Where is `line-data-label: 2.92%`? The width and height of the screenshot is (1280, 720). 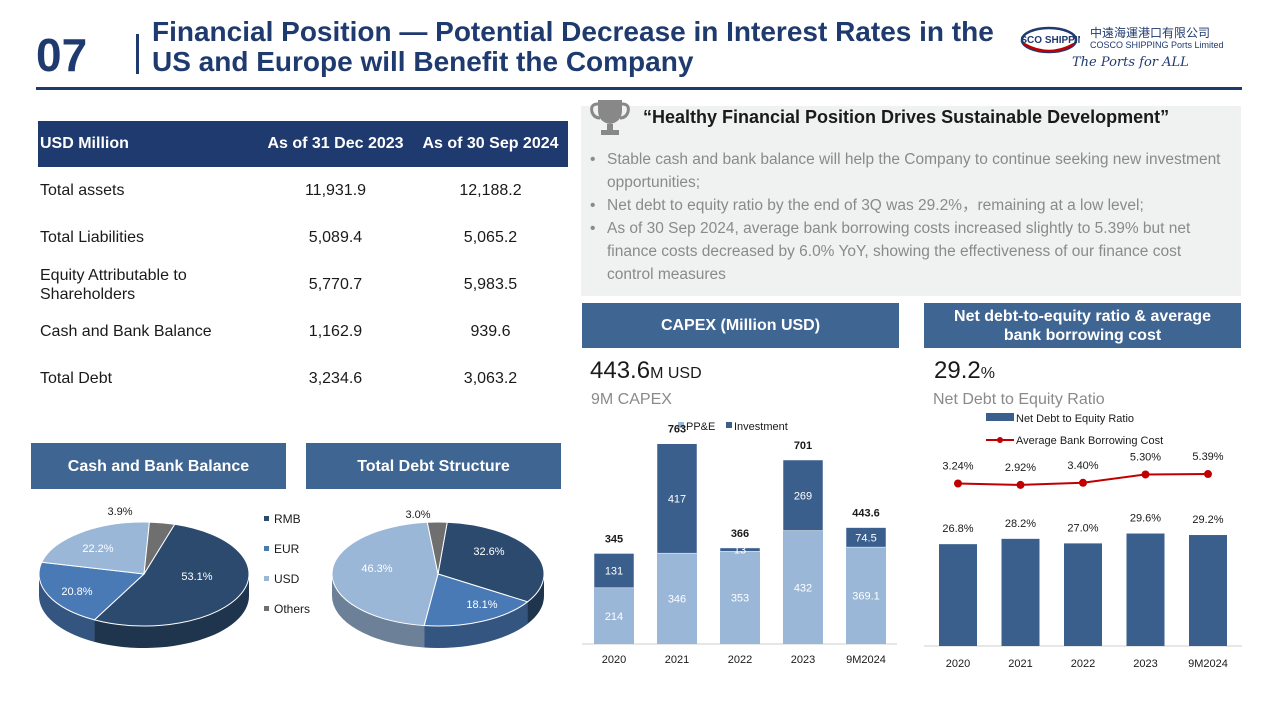
line-data-label: 2.92% is located at coordinates (1020, 468).